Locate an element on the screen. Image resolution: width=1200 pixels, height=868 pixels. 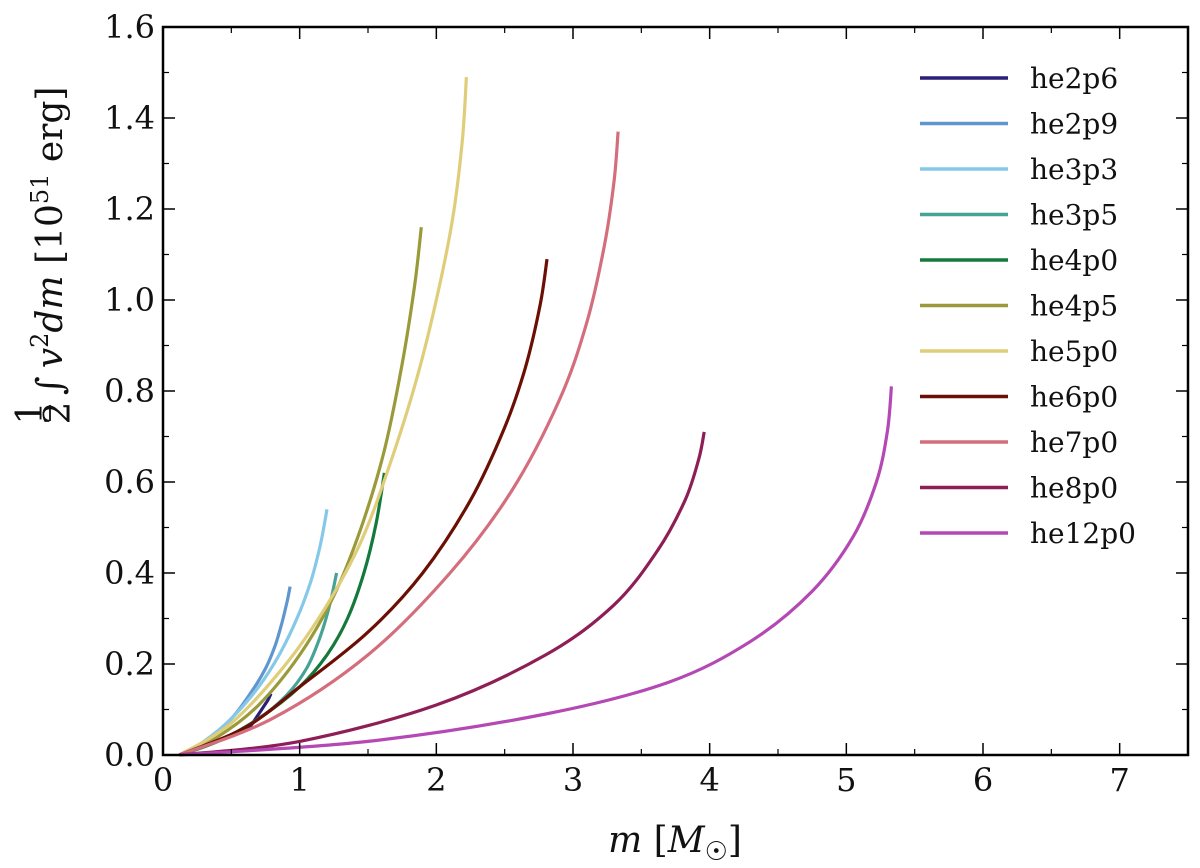
y-tick-label: 0.8 is located at coordinates (129, 391).